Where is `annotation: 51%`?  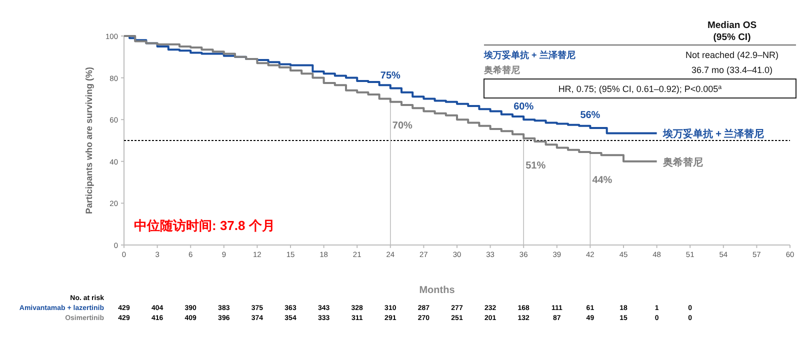 annotation: 51% is located at coordinates (536, 166).